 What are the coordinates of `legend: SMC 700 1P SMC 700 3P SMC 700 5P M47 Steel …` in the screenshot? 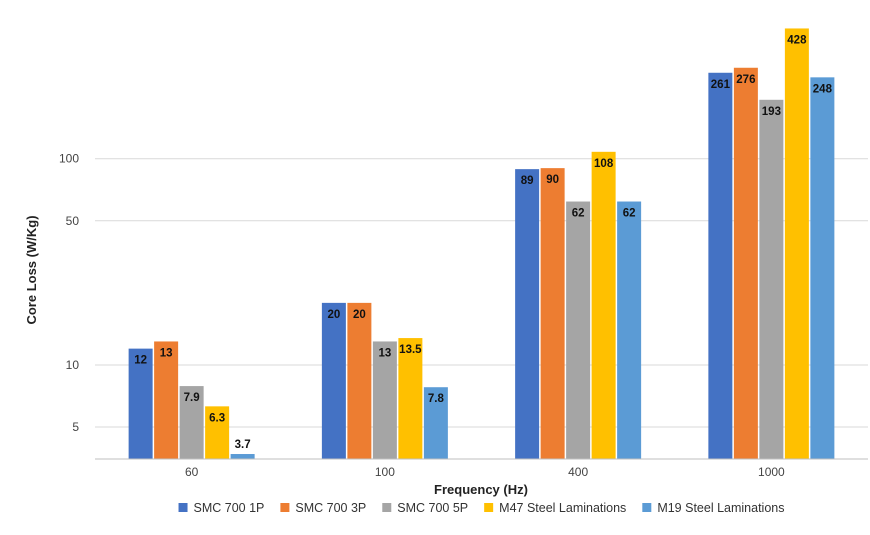 It's located at (481, 508).